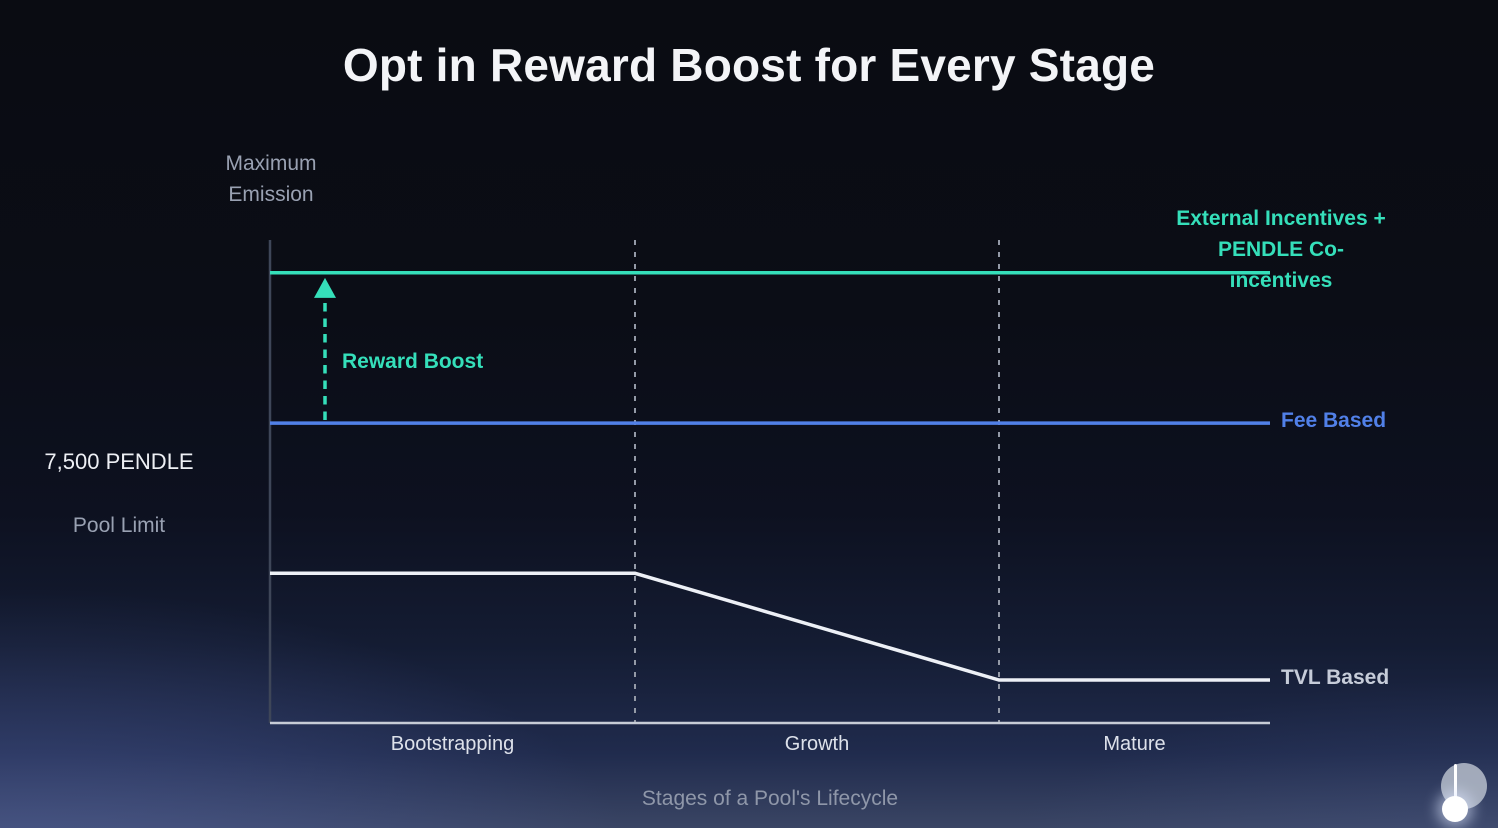 The height and width of the screenshot is (828, 1498). What do you see at coordinates (1455, 809) in the screenshot?
I see `pendle-logo-bob-icon` at bounding box center [1455, 809].